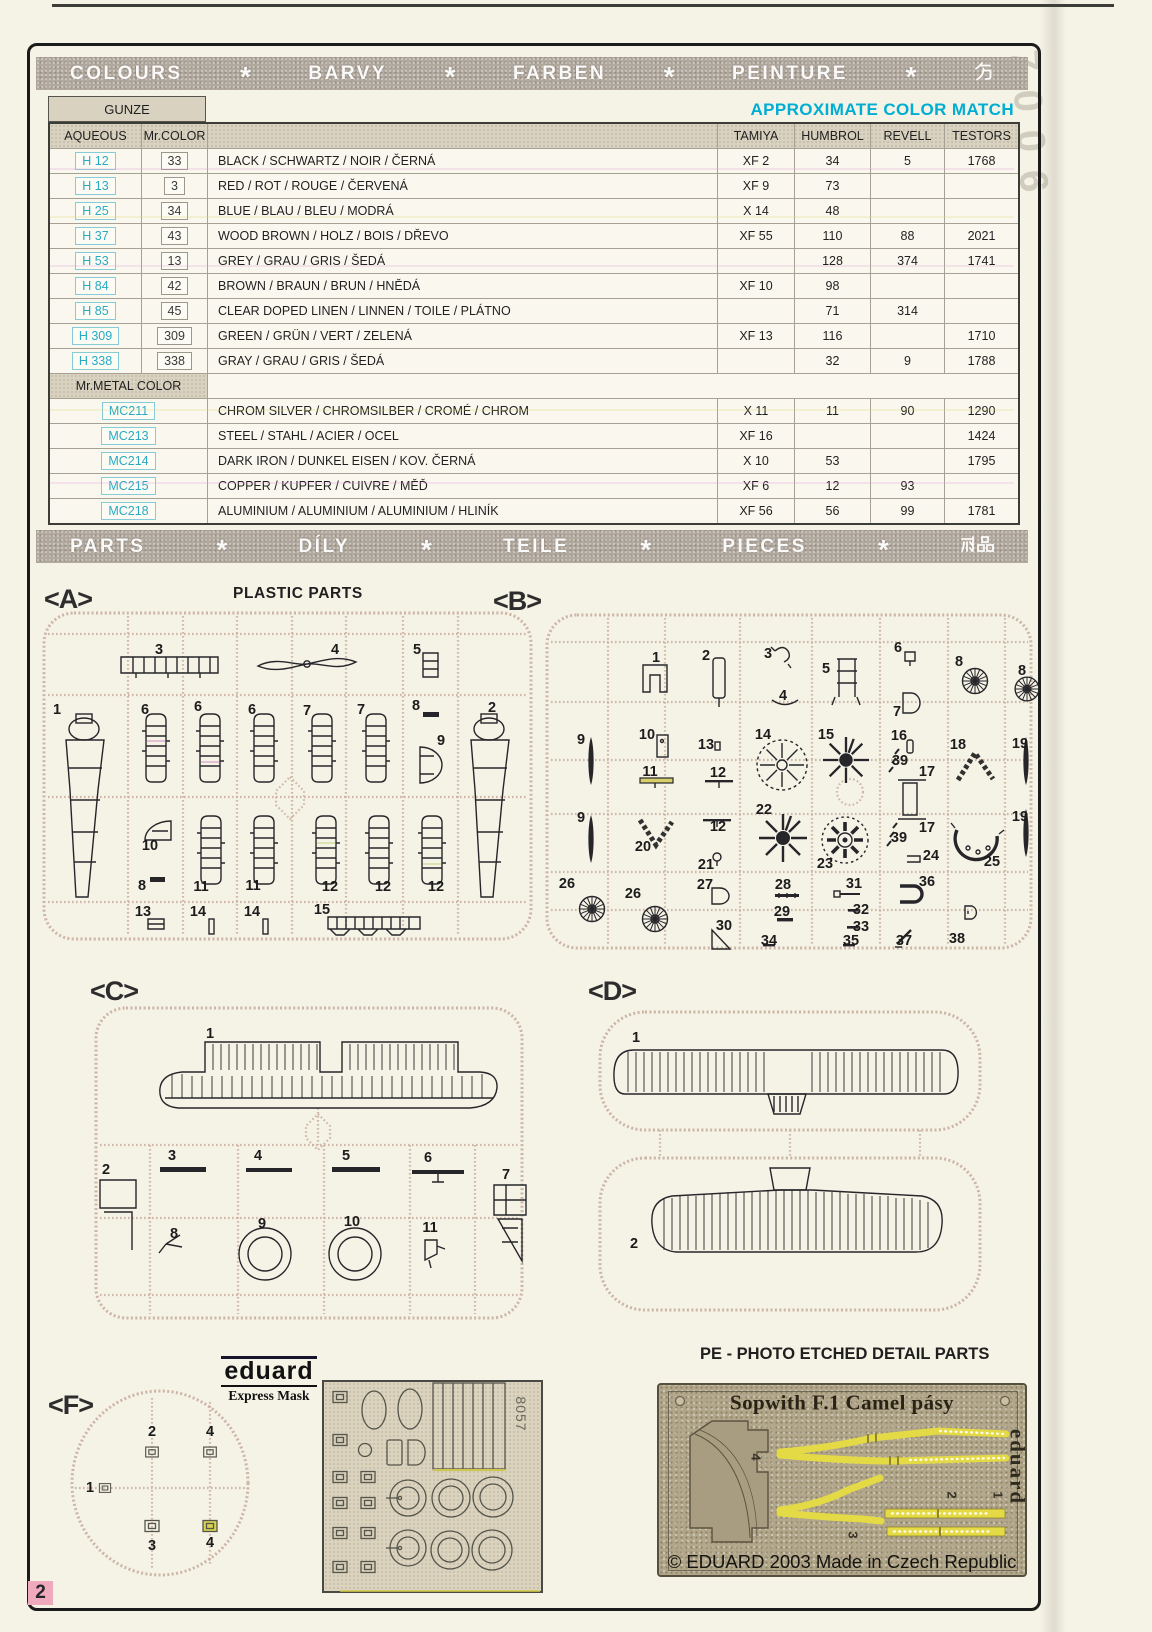 This screenshot has height=1632, width=1152. Describe the element at coordinates (463, 136) in the screenshot. I see `column-header-spacer` at that location.